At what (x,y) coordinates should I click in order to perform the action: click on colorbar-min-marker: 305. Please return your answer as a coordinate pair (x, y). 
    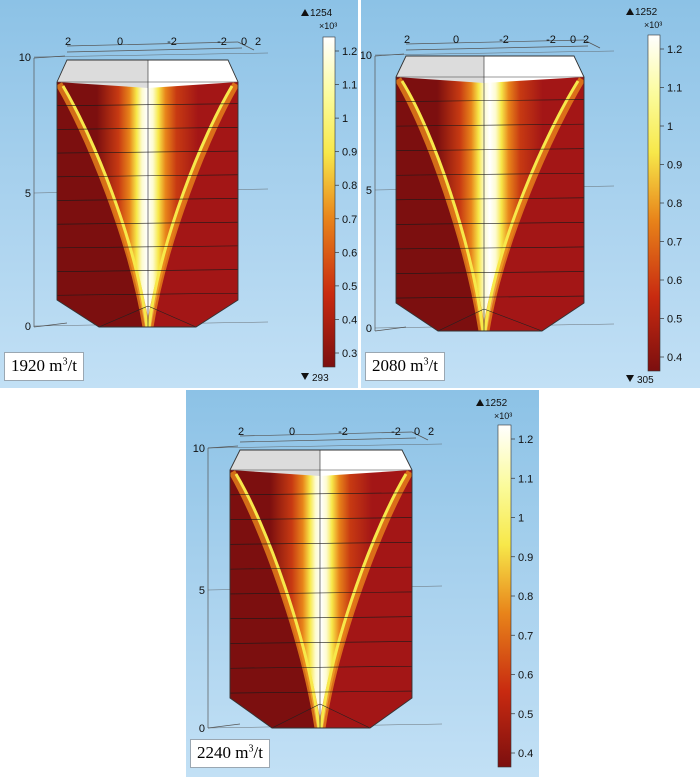
    Looking at the image, I should click on (640, 380).